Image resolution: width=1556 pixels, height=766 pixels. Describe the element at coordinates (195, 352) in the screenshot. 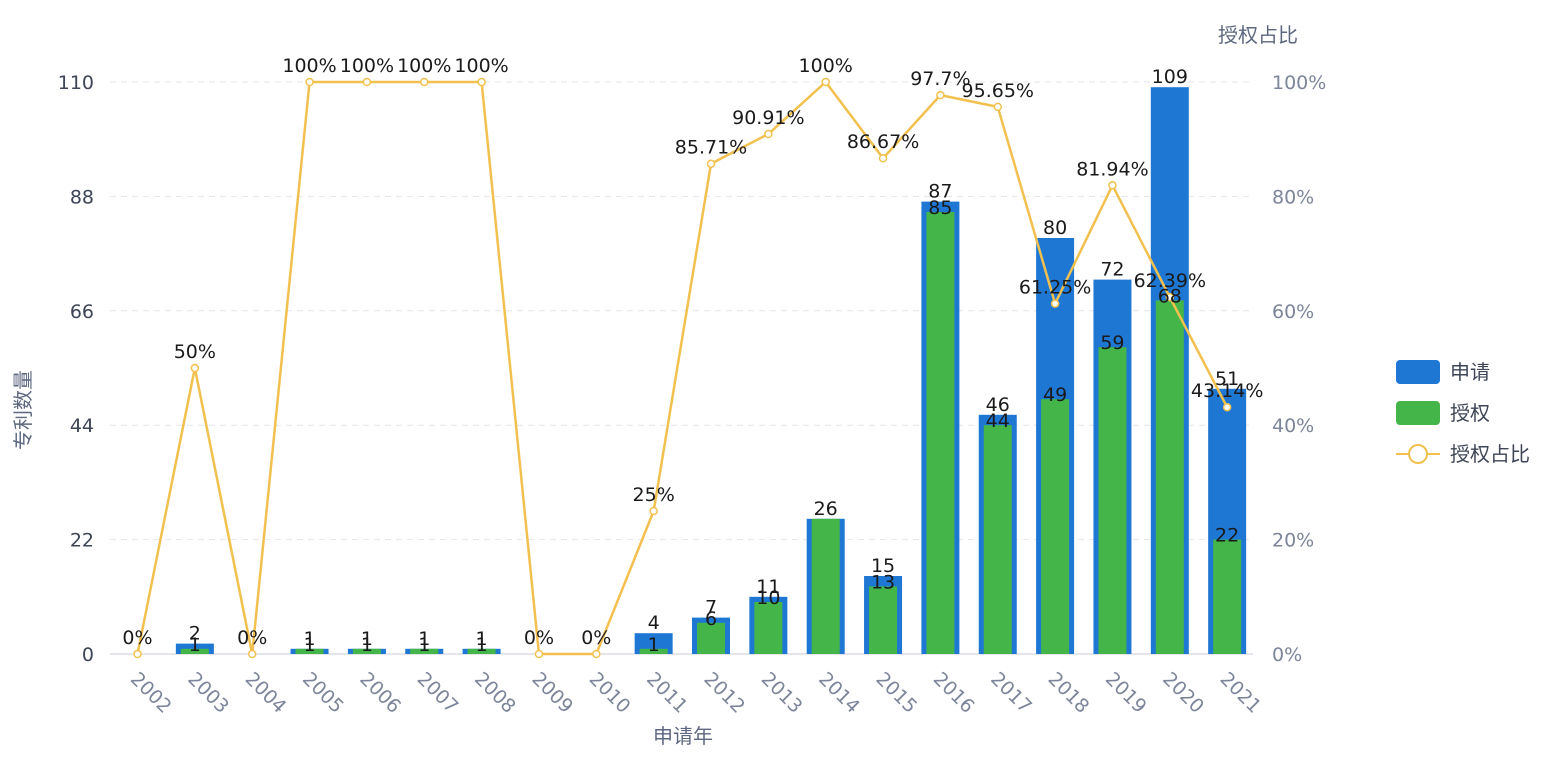

I see `ratio-value-label: 50%` at that location.